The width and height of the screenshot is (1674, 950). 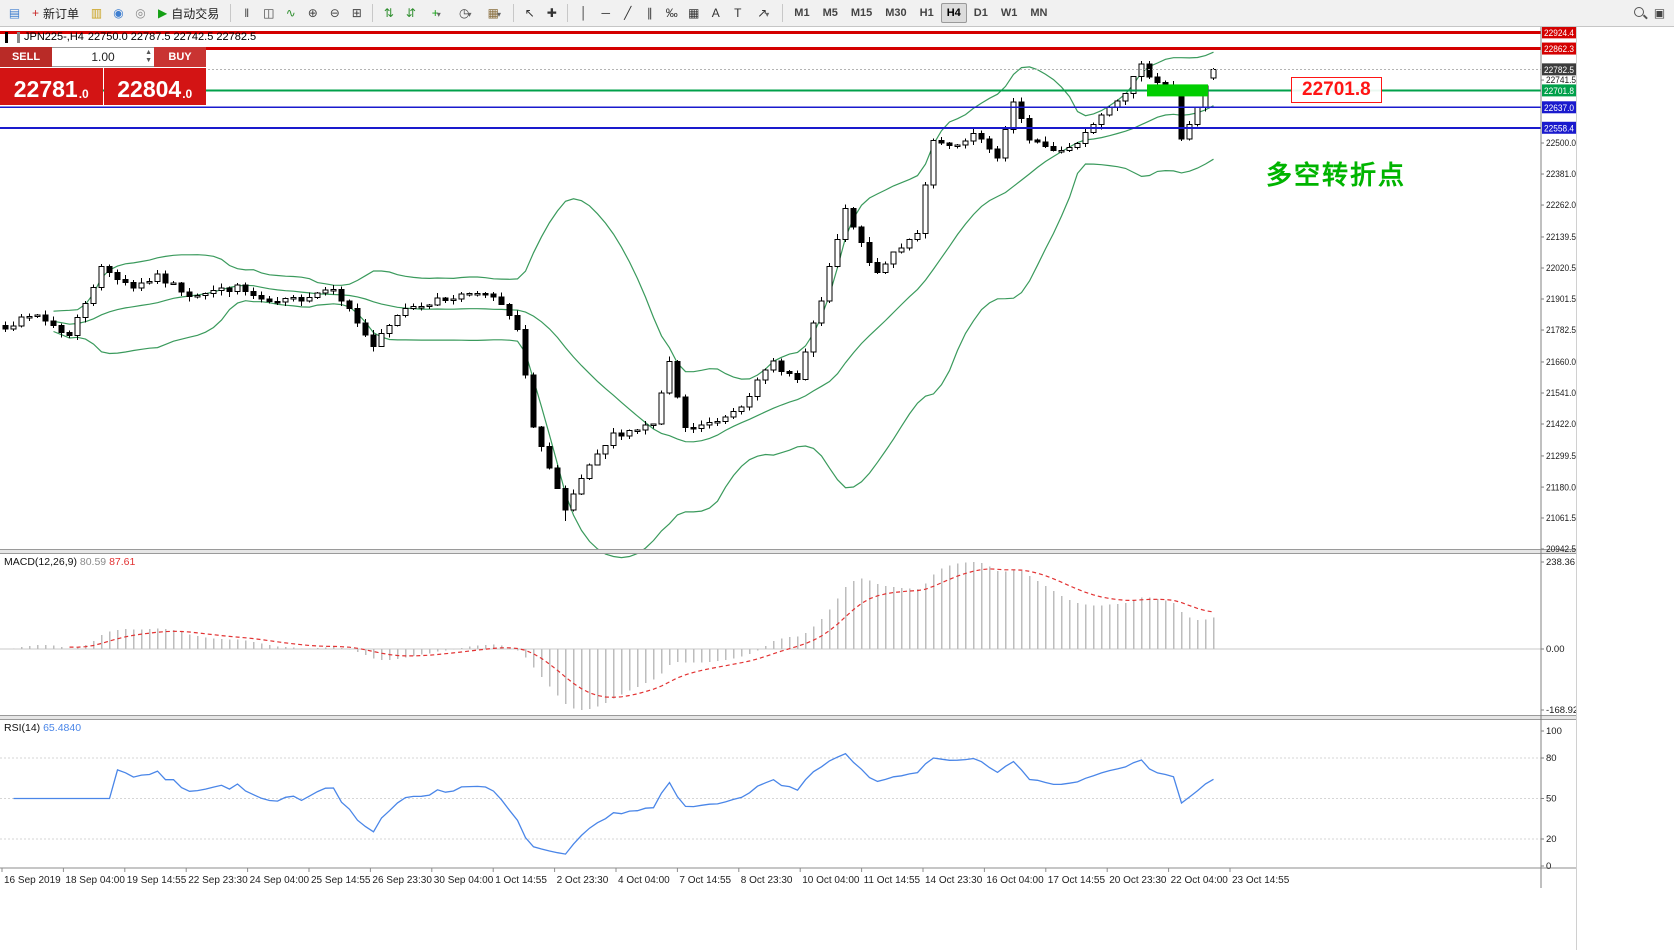 I want to click on search-icon, so click(x=1640, y=13).